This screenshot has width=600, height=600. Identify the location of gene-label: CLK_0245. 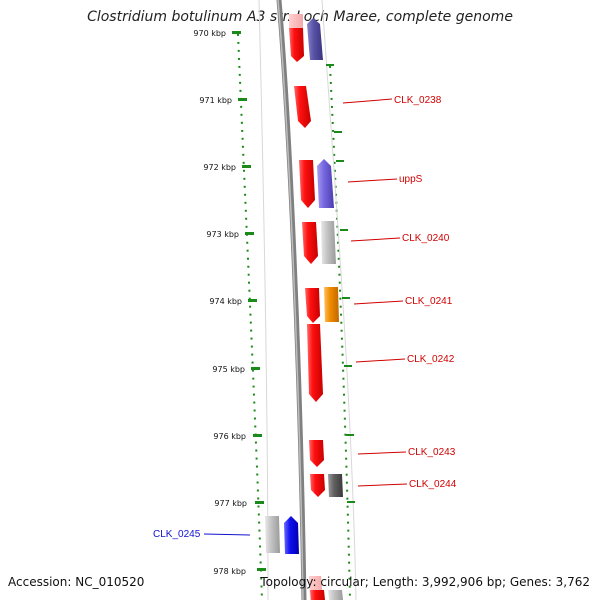
(177, 534).